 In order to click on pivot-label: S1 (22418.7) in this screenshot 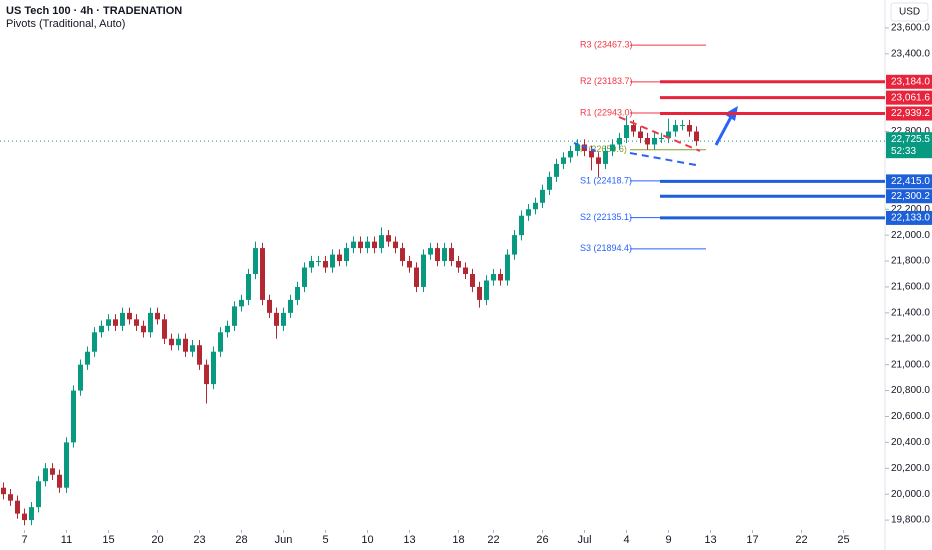, I will do `click(606, 180)`.